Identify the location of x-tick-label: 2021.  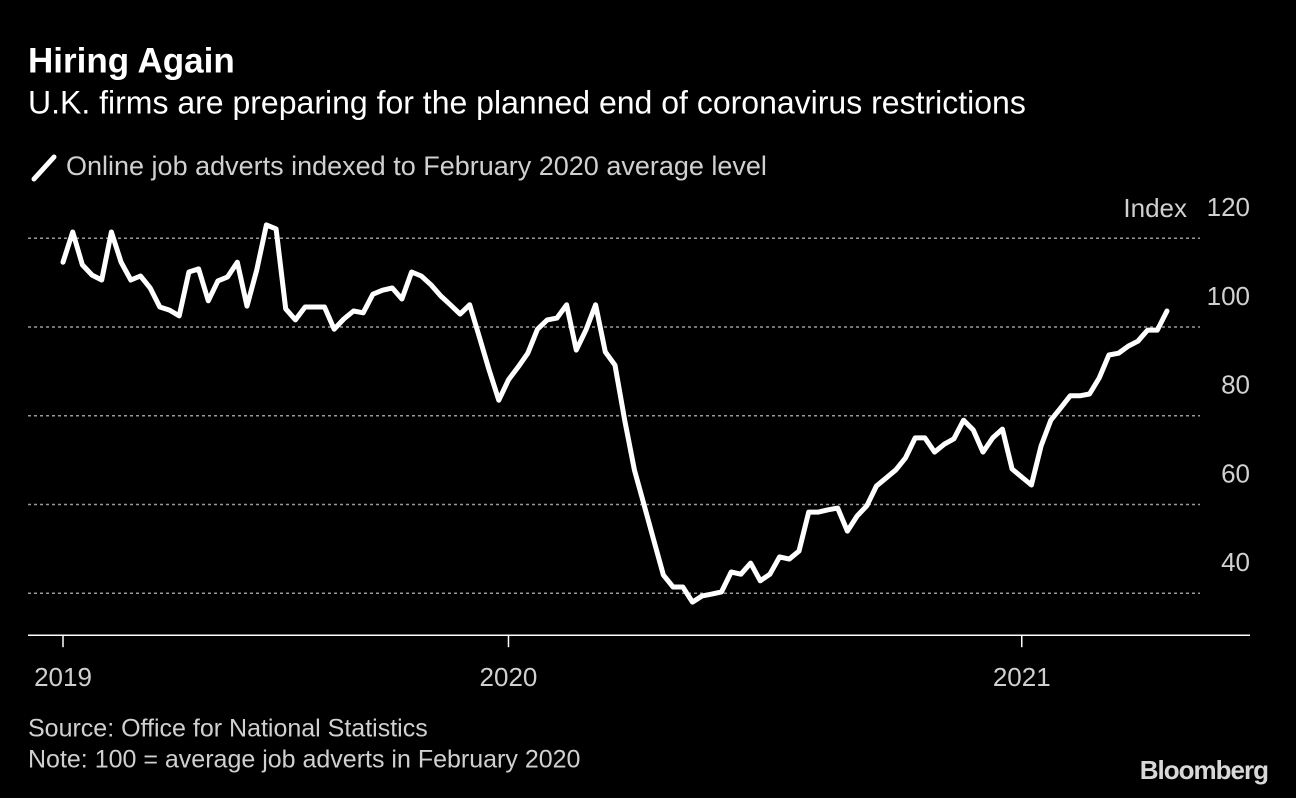
(1022, 677).